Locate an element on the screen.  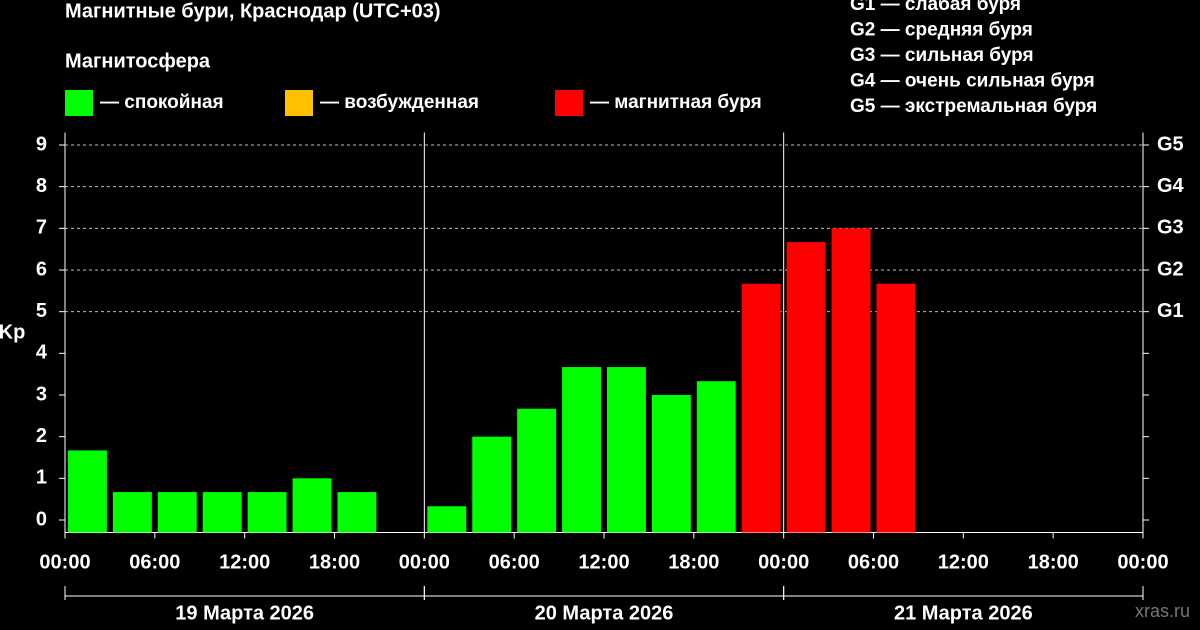
subtitle: Магнитосфера is located at coordinates (138, 61).